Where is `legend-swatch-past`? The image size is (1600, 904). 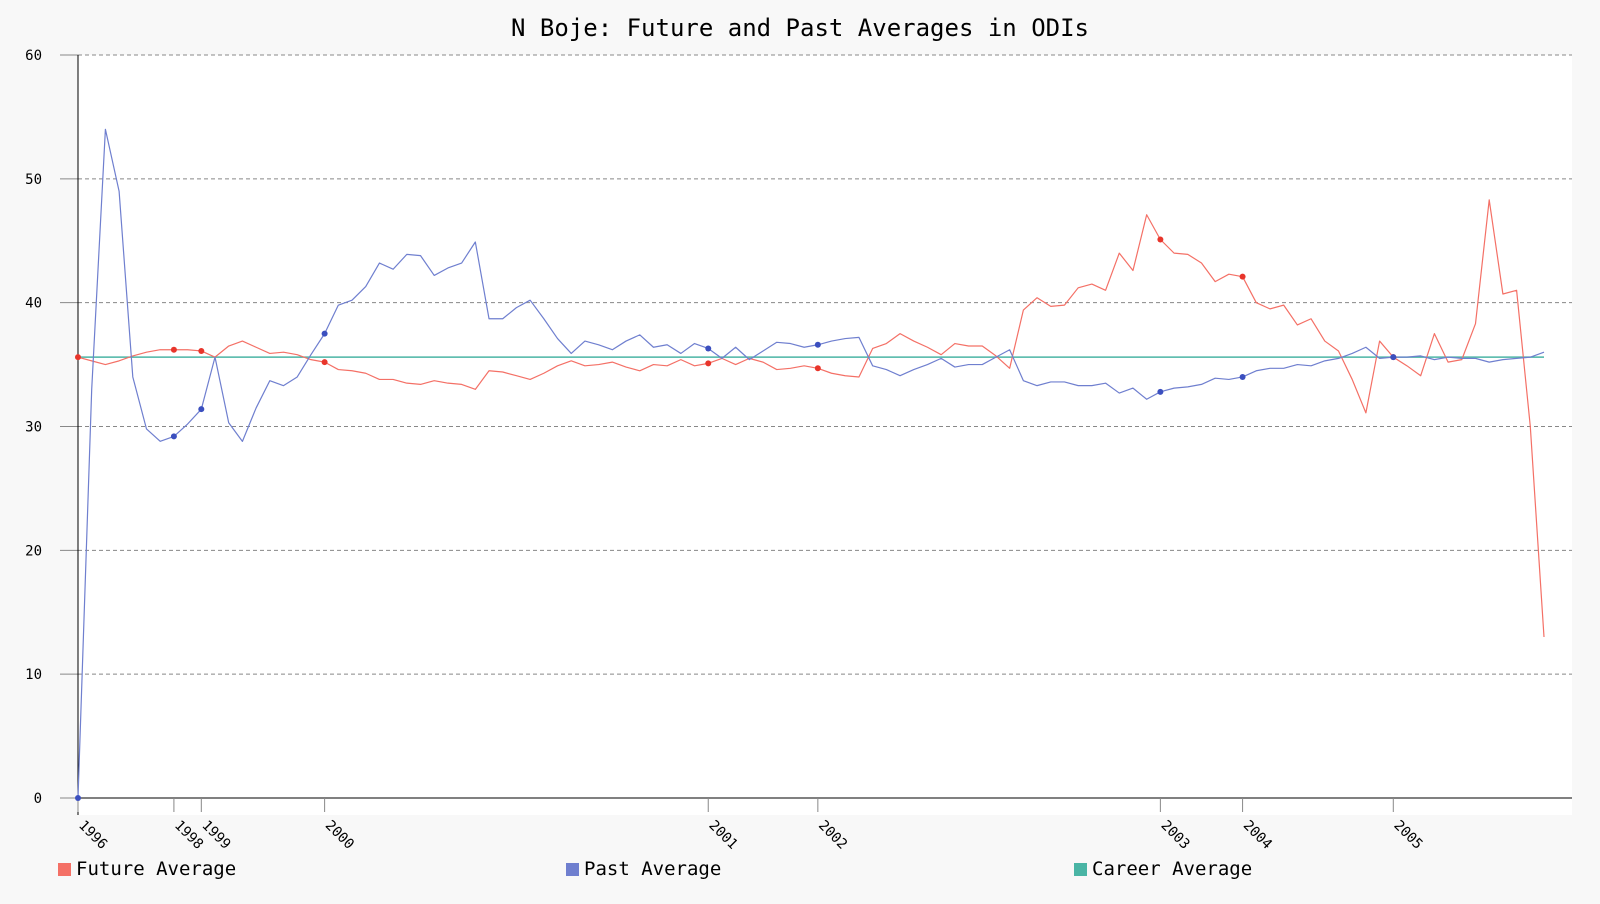 legend-swatch-past is located at coordinates (572, 869).